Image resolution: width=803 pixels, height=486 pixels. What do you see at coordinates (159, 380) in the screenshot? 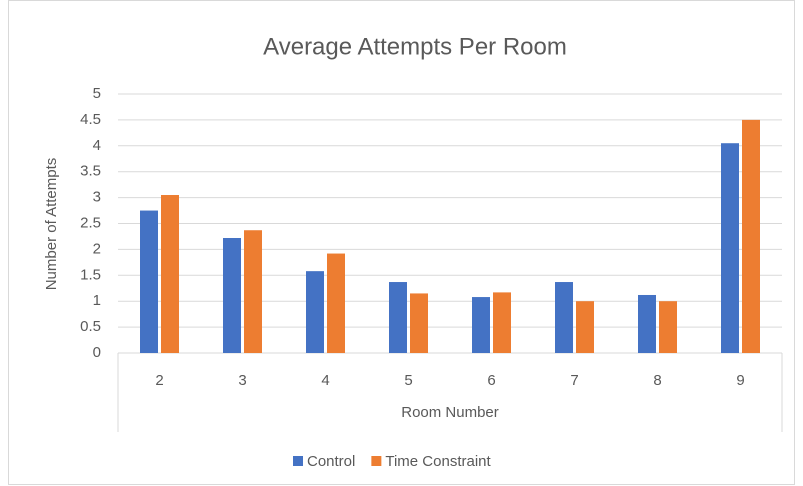
I see `x-tick-label: 2` at bounding box center [159, 380].